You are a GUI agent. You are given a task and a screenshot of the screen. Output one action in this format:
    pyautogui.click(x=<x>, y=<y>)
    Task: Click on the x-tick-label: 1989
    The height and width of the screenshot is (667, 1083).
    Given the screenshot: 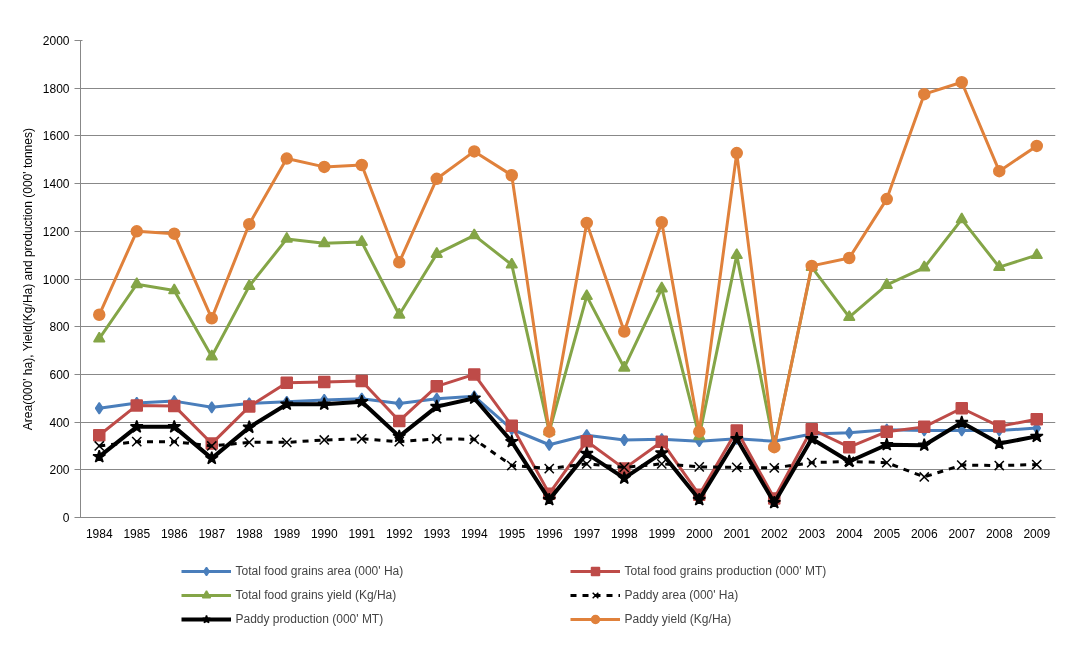 What is the action you would take?
    pyautogui.click(x=287, y=533)
    